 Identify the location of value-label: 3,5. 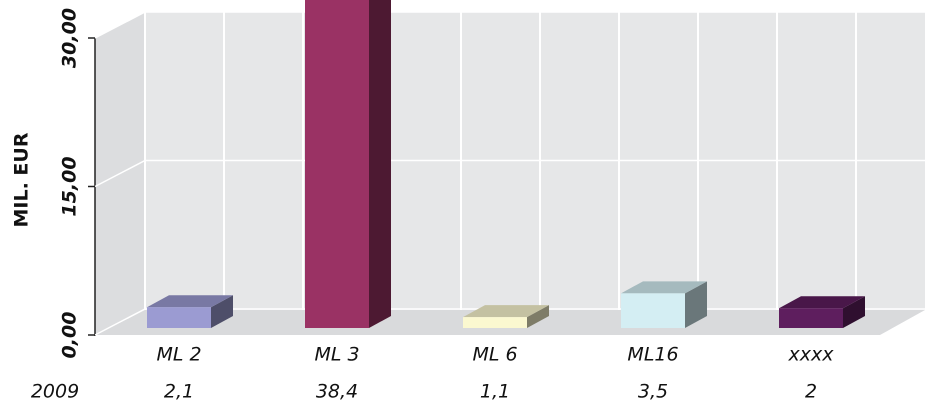
(653, 392).